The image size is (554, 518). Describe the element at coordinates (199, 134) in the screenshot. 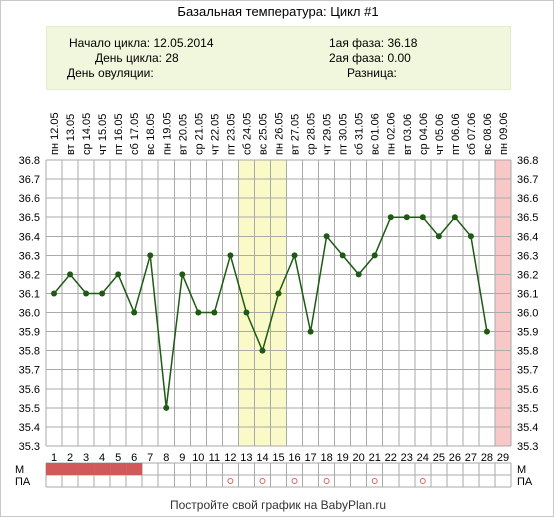

I see `date-label: ср 21.05` at that location.